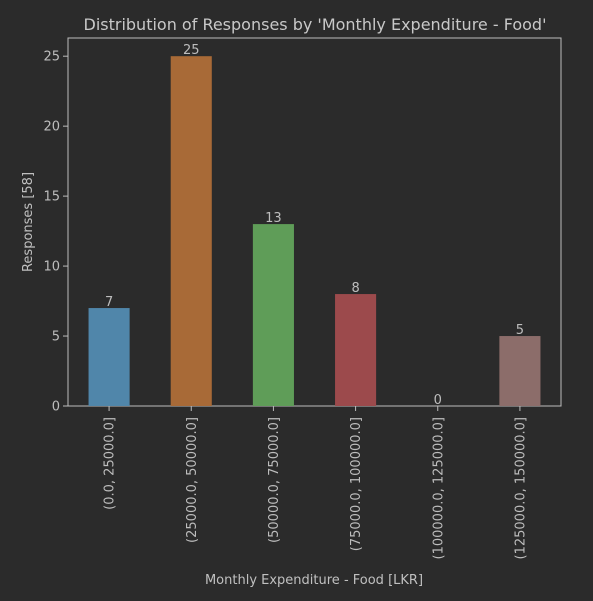 This screenshot has height=601, width=593. I want to click on bar-value-label: 13, so click(273, 218).